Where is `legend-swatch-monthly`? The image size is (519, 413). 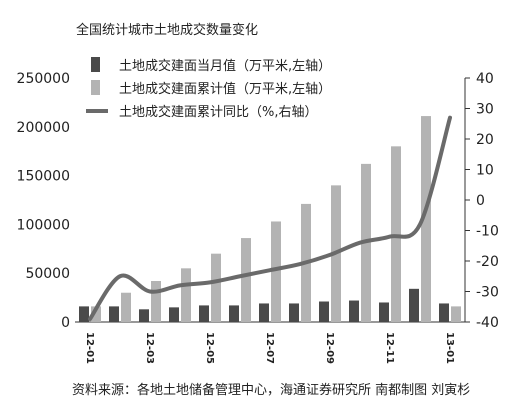 legend-swatch-monthly is located at coordinates (95, 64).